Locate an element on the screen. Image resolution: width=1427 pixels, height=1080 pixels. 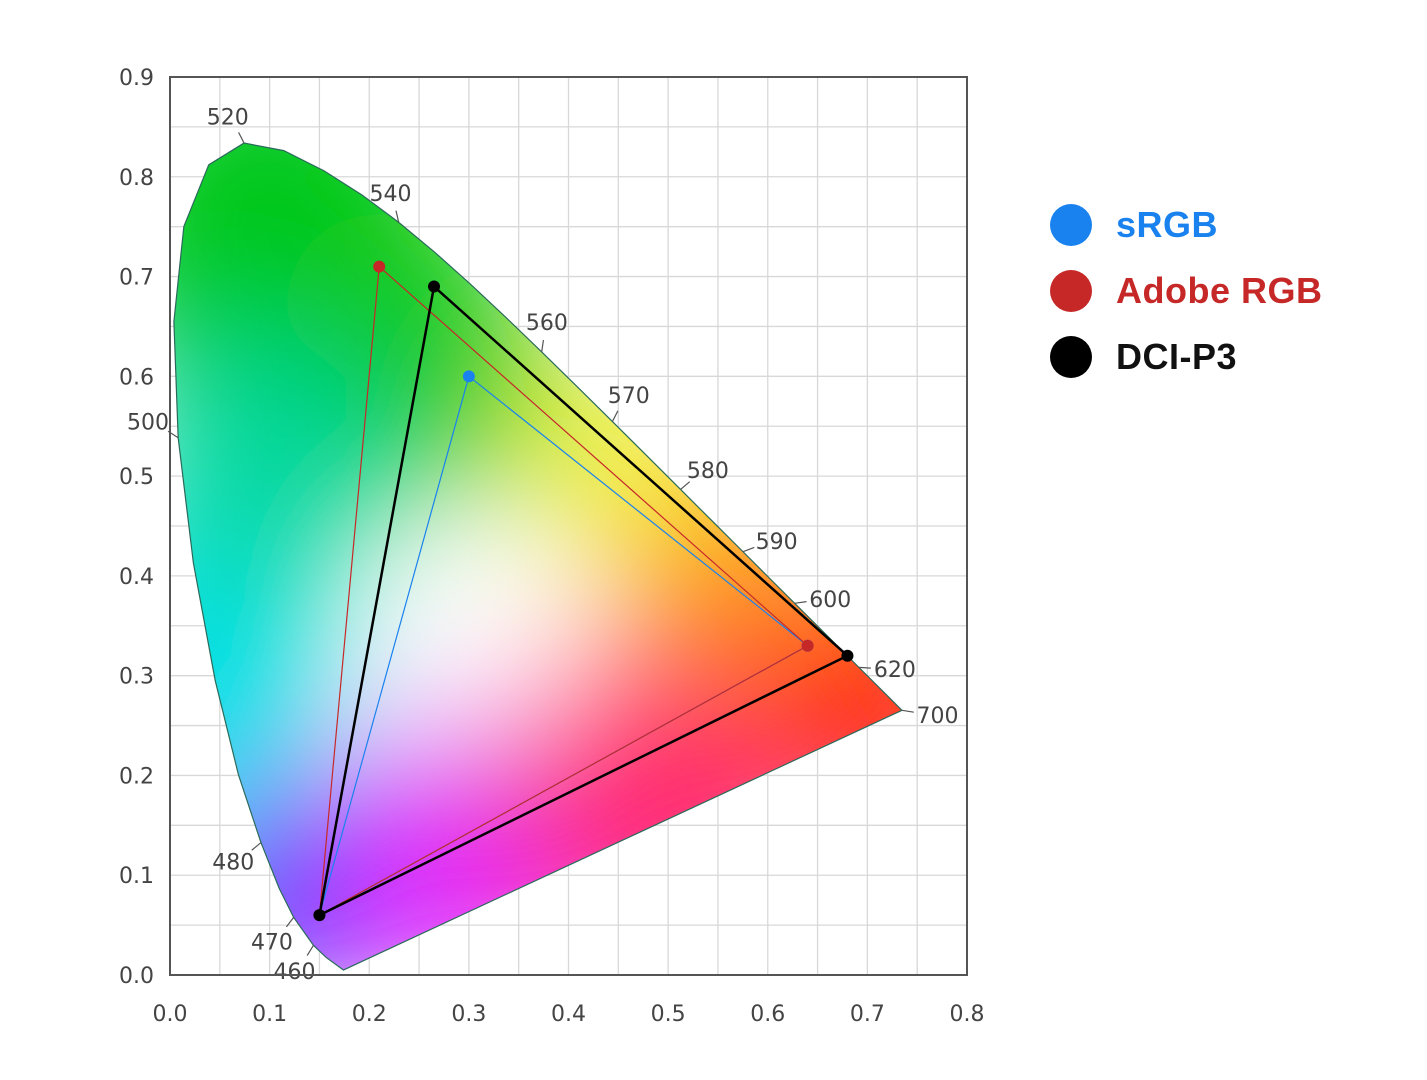
wavelength-label: 620 is located at coordinates (895, 670).